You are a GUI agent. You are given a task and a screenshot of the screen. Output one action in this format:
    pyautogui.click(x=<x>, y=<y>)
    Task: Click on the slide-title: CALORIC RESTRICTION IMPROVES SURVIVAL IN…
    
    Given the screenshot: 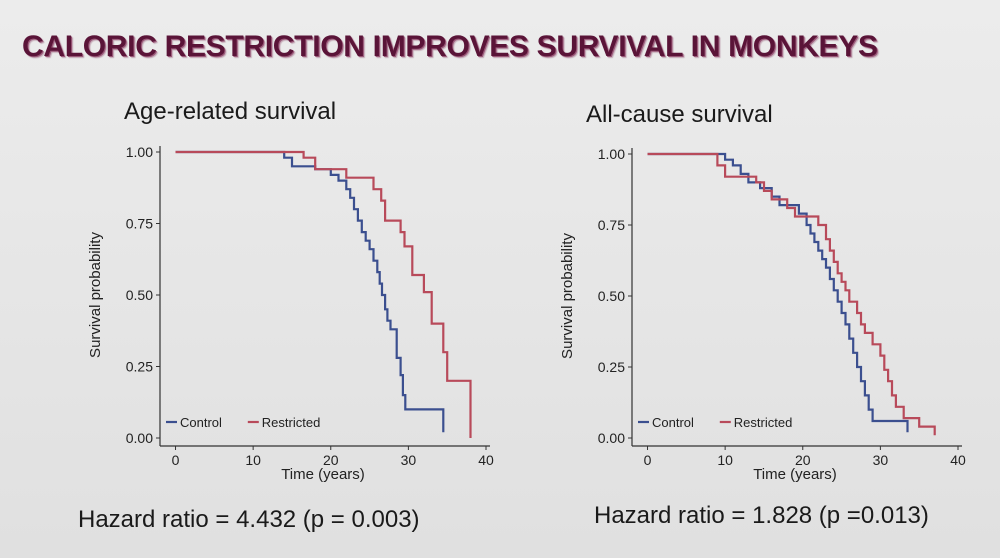 What is the action you would take?
    pyautogui.click(x=450, y=46)
    